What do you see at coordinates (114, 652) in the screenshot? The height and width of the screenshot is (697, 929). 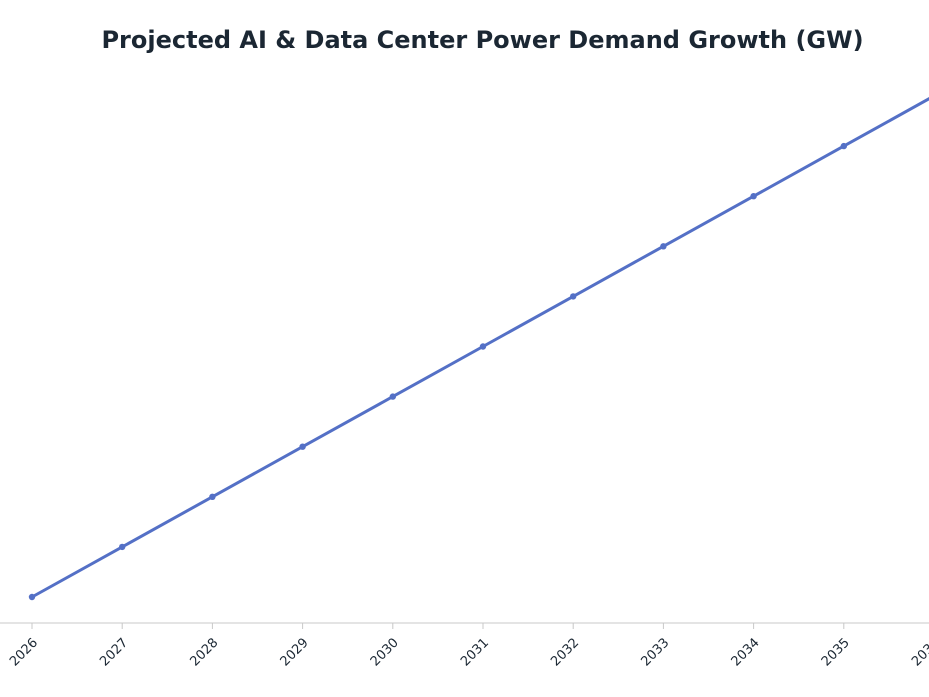 I see `x-tick-label: 2027` at bounding box center [114, 652].